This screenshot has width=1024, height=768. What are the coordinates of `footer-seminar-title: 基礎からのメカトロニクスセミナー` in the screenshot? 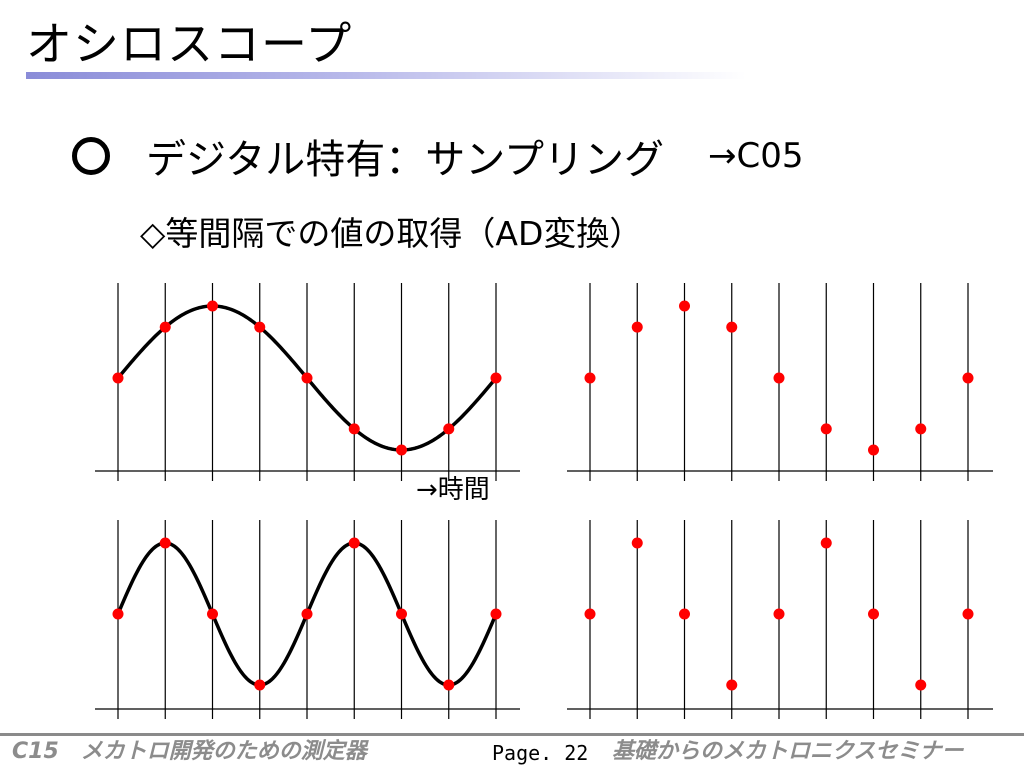 It's located at (788, 751).